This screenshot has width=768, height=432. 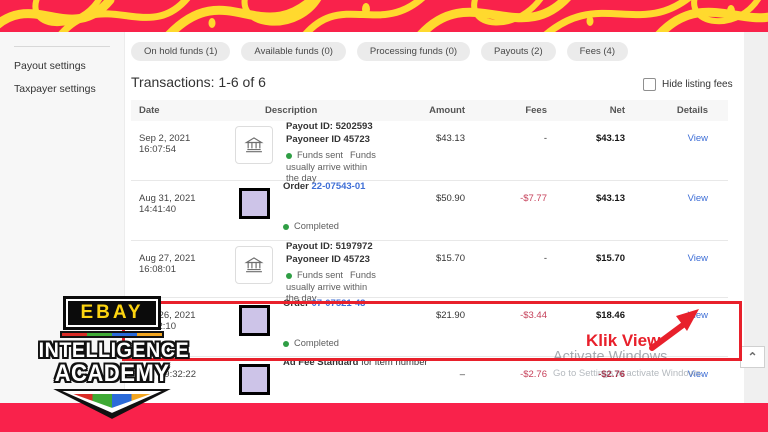 I want to click on transaction-description: Order 22-07543-01 Completed, so click(x=302, y=207).